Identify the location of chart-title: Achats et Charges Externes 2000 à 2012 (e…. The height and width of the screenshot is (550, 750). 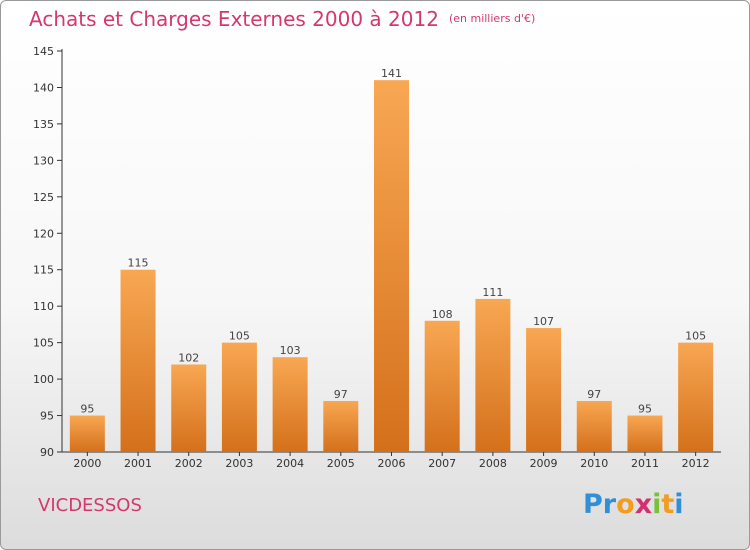
(282, 19).